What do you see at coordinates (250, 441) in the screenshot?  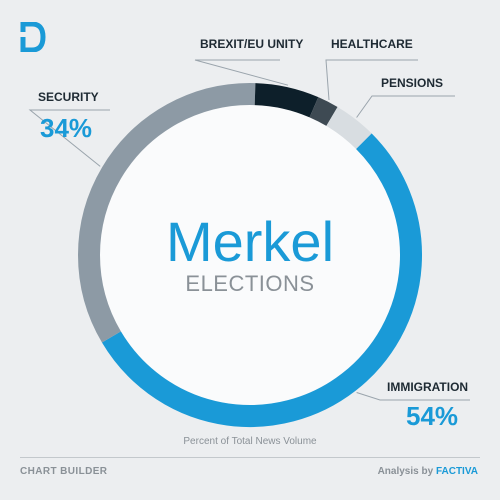 I see `chart-caption: Percent of Total News Volume` at bounding box center [250, 441].